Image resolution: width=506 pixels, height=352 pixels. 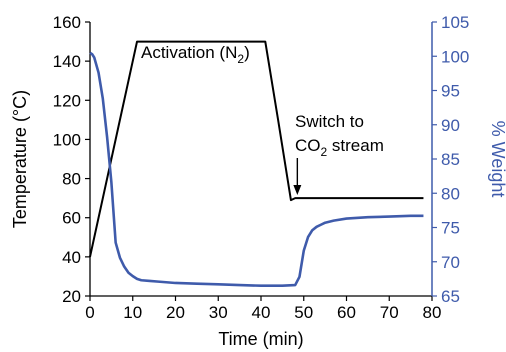 I want to click on switch-annotation-line2: CO2 stream, so click(x=339, y=147).